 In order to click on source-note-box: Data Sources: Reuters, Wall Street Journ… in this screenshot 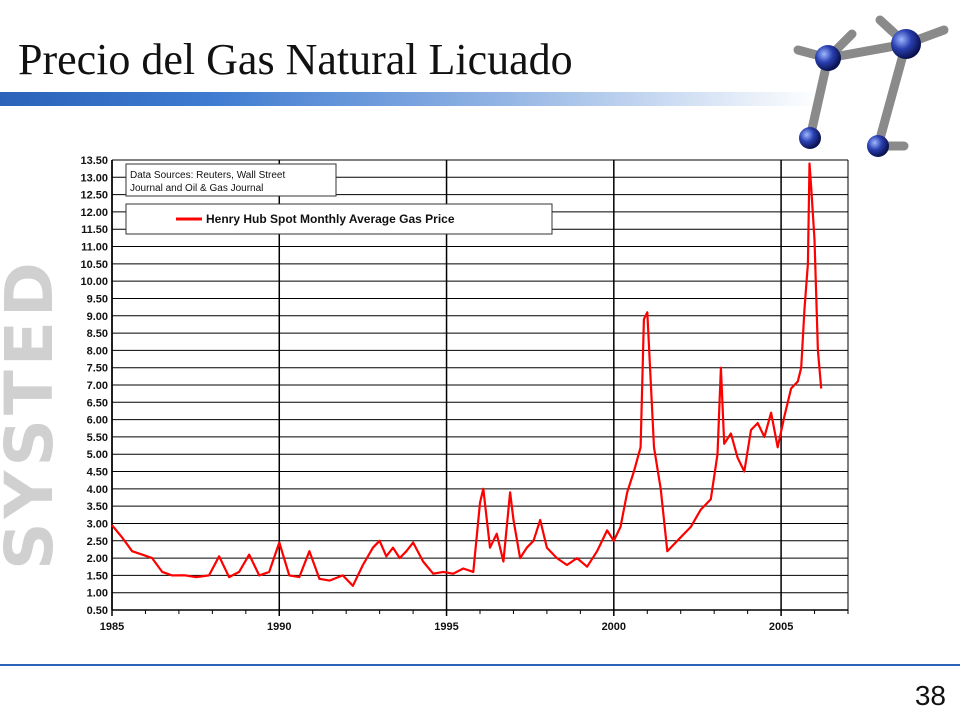, I will do `click(231, 180)`.